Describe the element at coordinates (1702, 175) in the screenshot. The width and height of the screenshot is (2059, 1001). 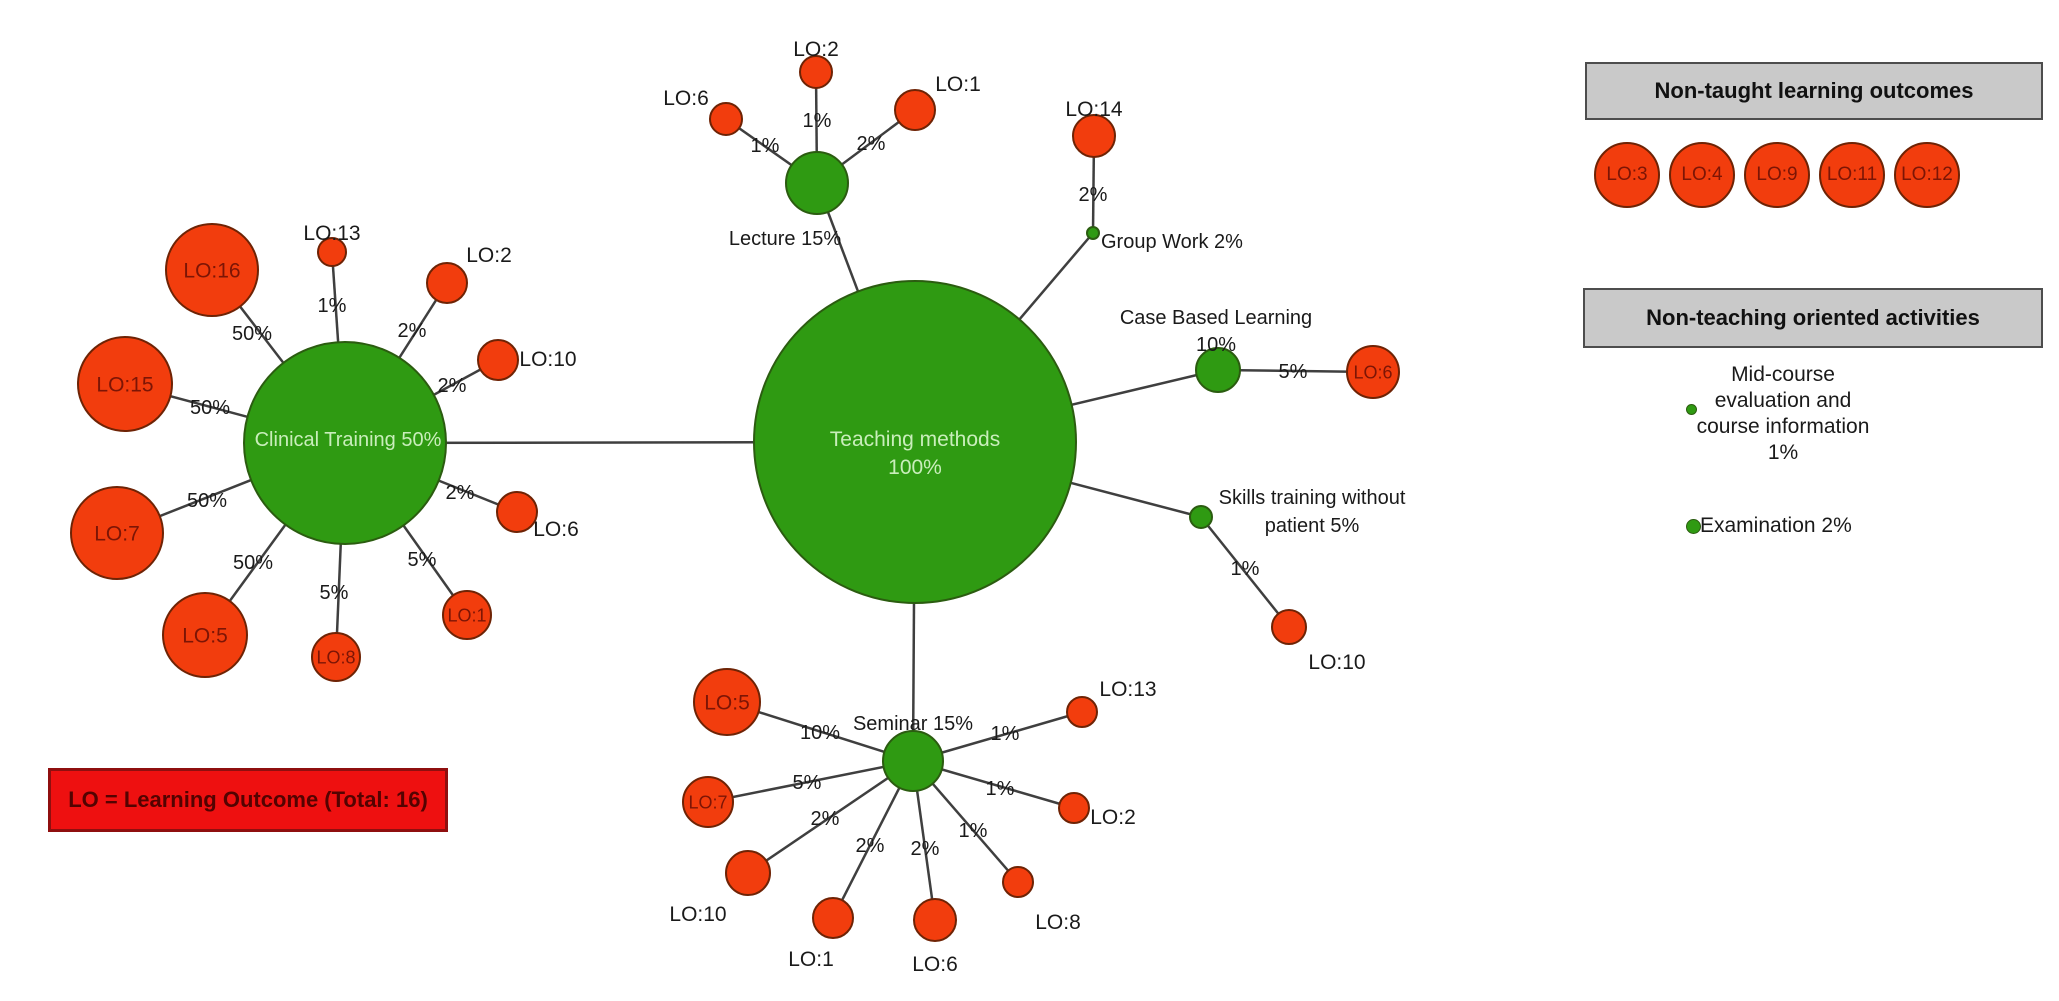
I see `non-taught-outcome-lo-4: LO:4` at that location.